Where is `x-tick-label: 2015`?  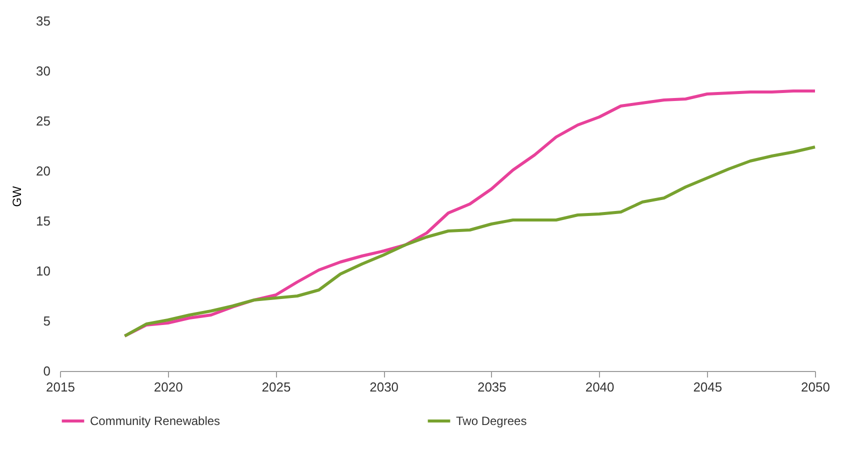 x-tick-label: 2015 is located at coordinates (60, 387).